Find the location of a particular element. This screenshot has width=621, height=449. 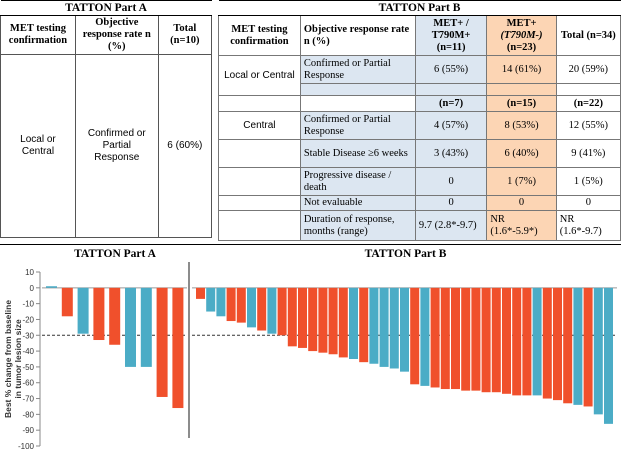

part-b-local-confirmation: Local or Central is located at coordinates (259, 75).